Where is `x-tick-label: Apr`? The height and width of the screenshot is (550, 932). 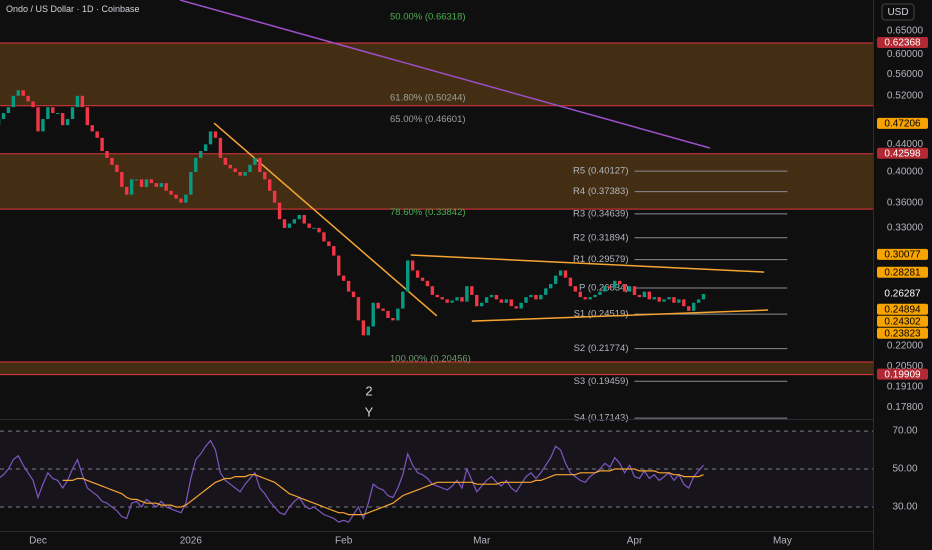 x-tick-label: Apr is located at coordinates (635, 541).